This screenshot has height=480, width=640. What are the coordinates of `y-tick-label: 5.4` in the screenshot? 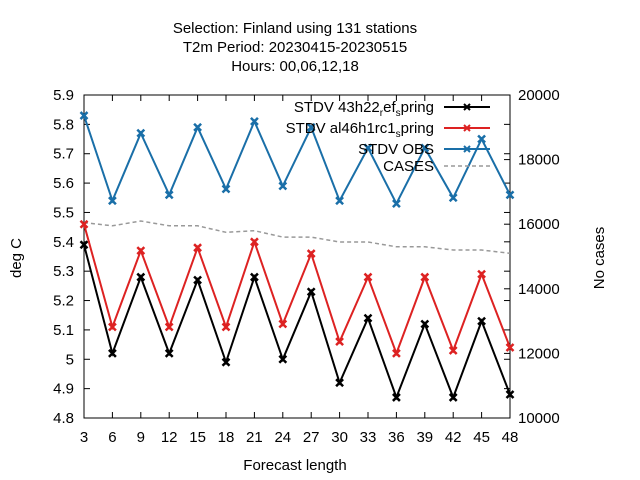 It's located at (63, 242).